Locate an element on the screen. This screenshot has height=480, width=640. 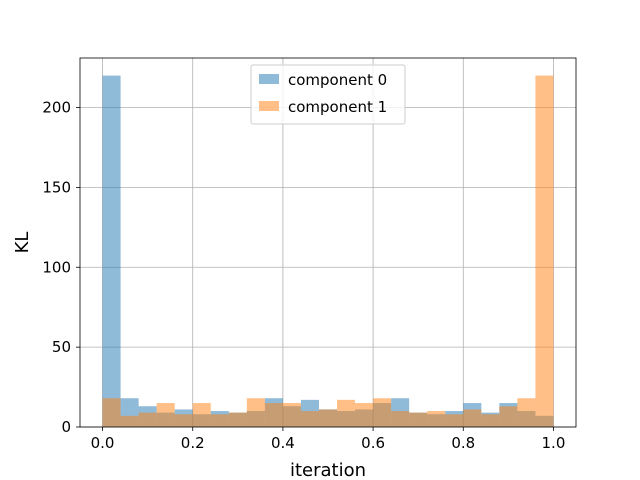
y-axis-label: KL is located at coordinates (22, 243).